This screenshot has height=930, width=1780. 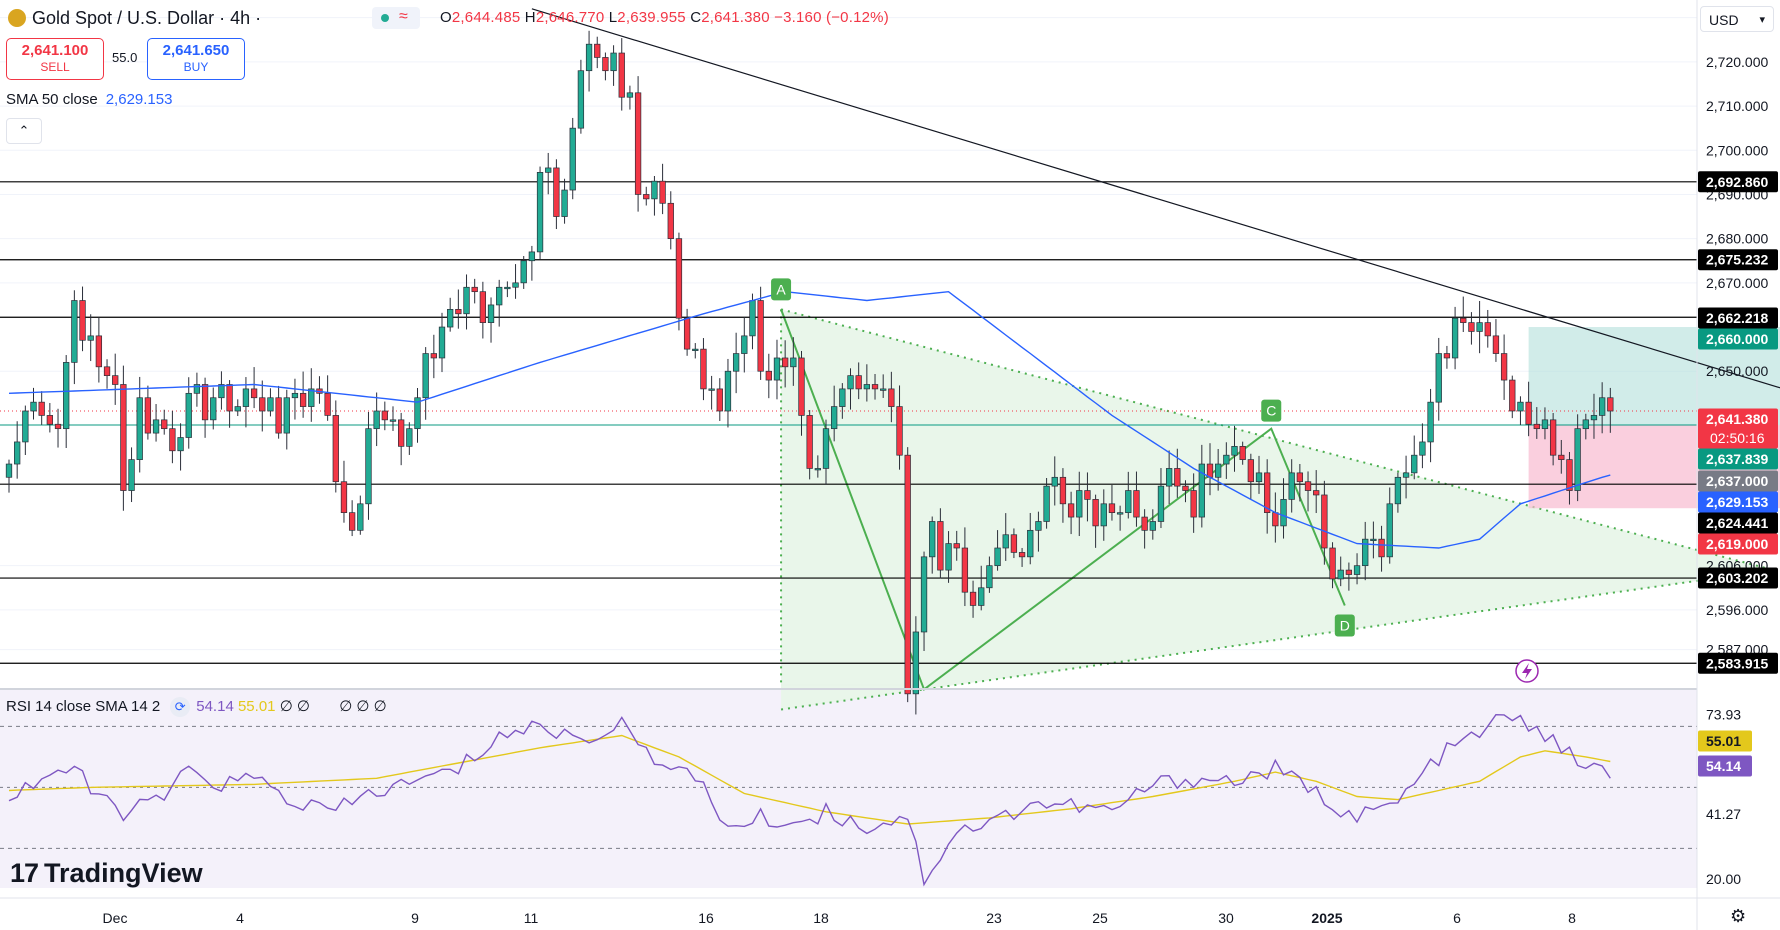 What do you see at coordinates (1738, 318) in the screenshot?
I see `price-tag: 2,662.218` at bounding box center [1738, 318].